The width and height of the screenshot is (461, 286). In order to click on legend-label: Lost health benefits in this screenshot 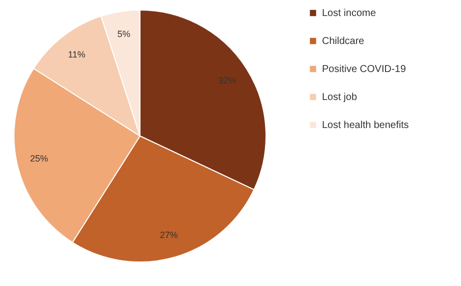, I will do `click(365, 125)`.